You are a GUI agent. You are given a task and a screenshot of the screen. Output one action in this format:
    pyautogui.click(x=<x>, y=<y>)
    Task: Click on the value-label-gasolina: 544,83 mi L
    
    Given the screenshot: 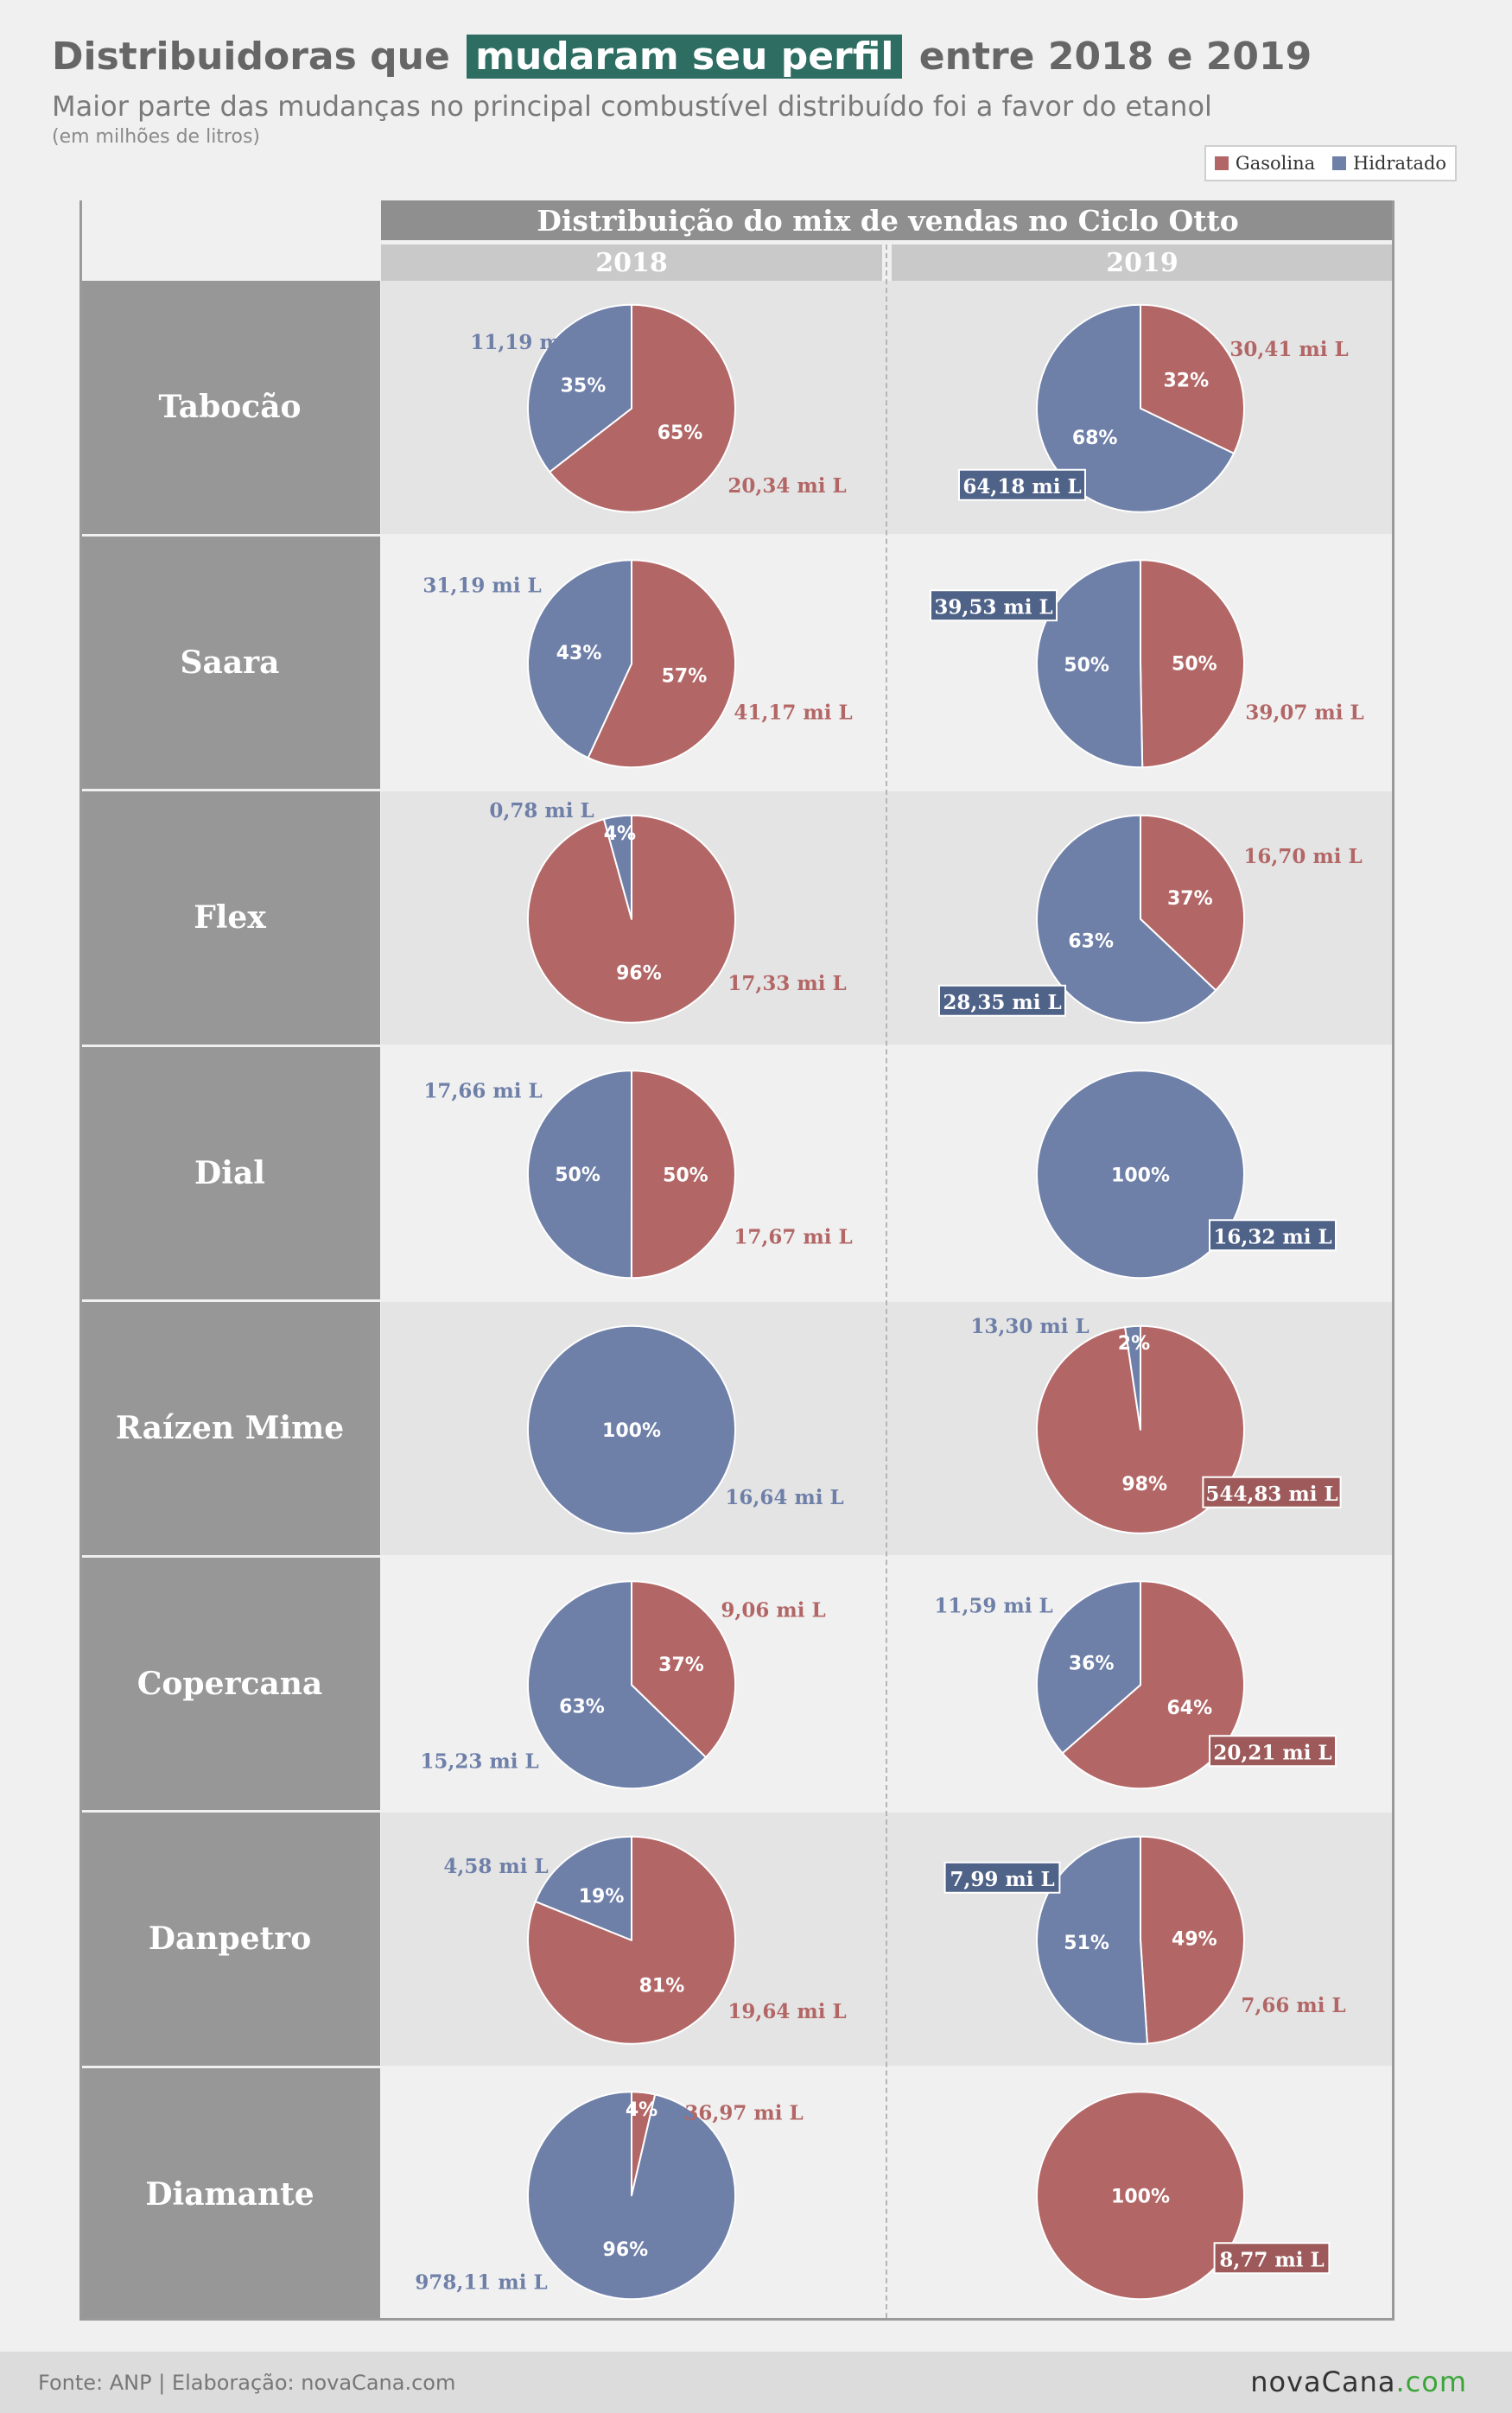 What is the action you would take?
    pyautogui.click(x=1271, y=1494)
    